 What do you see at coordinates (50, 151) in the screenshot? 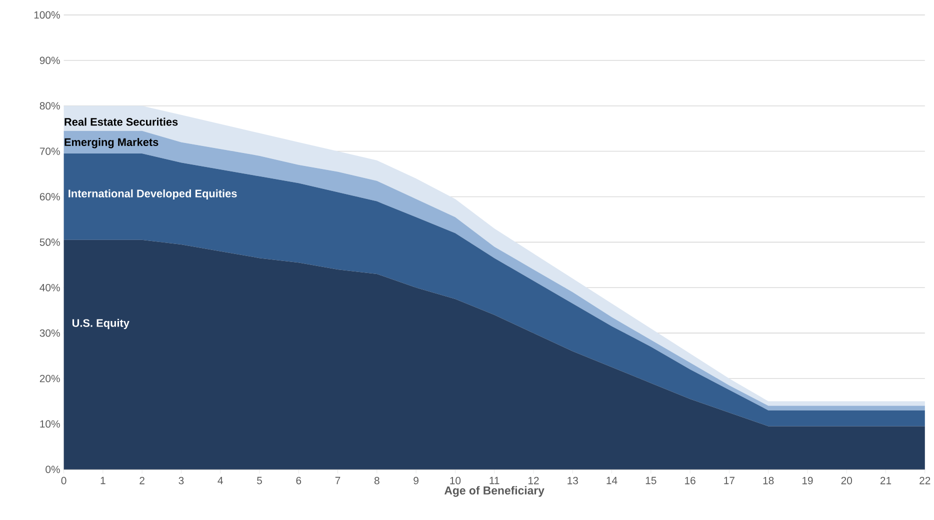
I see `y-tick-label: 70%` at bounding box center [50, 151].